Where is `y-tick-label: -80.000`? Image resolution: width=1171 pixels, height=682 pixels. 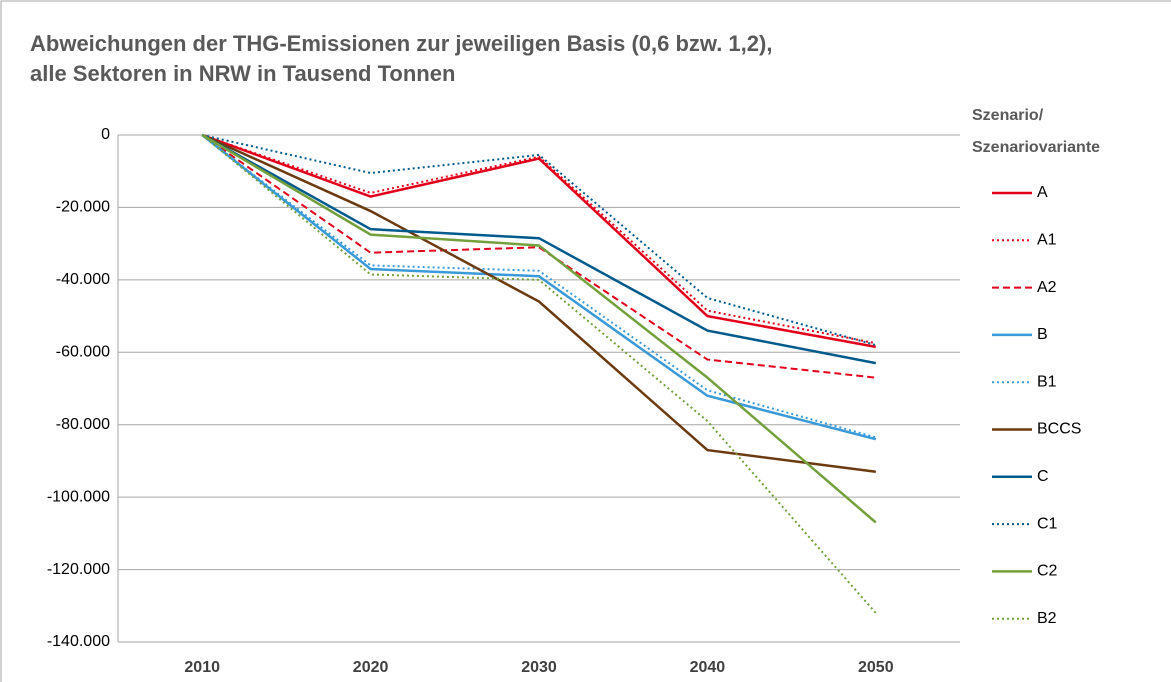 y-tick-label: -80.000 is located at coordinates (83, 424).